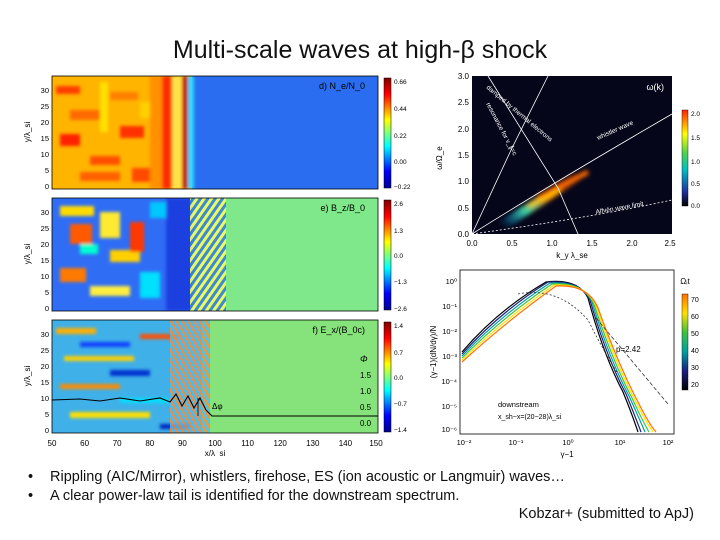  Describe the element at coordinates (606, 514) in the screenshot. I see `citation-credit: Kobzar+ (submitted to ApJ)` at that location.